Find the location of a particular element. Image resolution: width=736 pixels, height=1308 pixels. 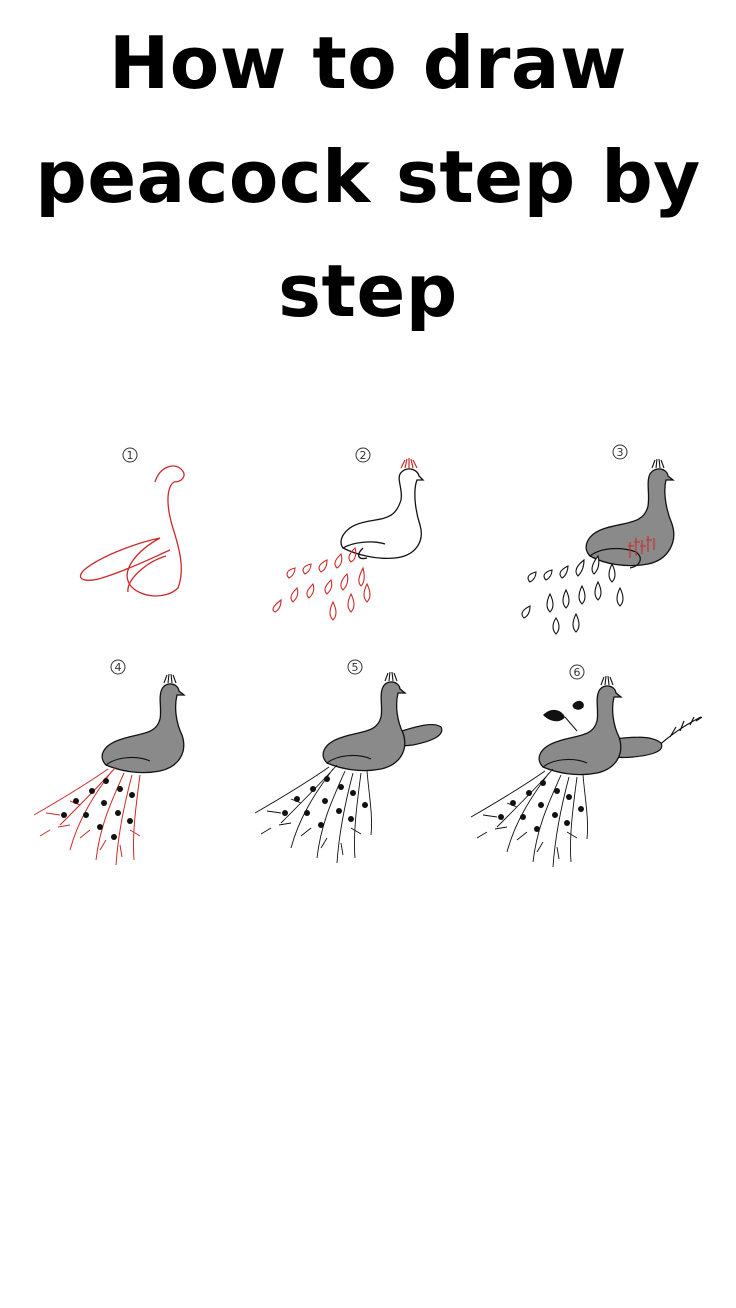

title-line-3: step is located at coordinates (368, 291).